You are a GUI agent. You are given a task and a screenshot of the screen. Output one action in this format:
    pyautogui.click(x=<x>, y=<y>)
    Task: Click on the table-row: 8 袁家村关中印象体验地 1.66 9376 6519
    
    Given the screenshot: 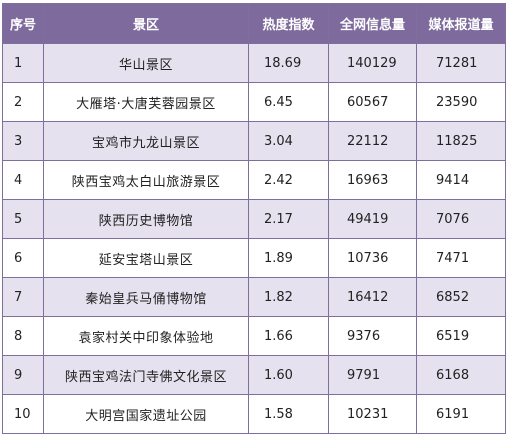 What is the action you would take?
    pyautogui.click(x=254, y=336)
    